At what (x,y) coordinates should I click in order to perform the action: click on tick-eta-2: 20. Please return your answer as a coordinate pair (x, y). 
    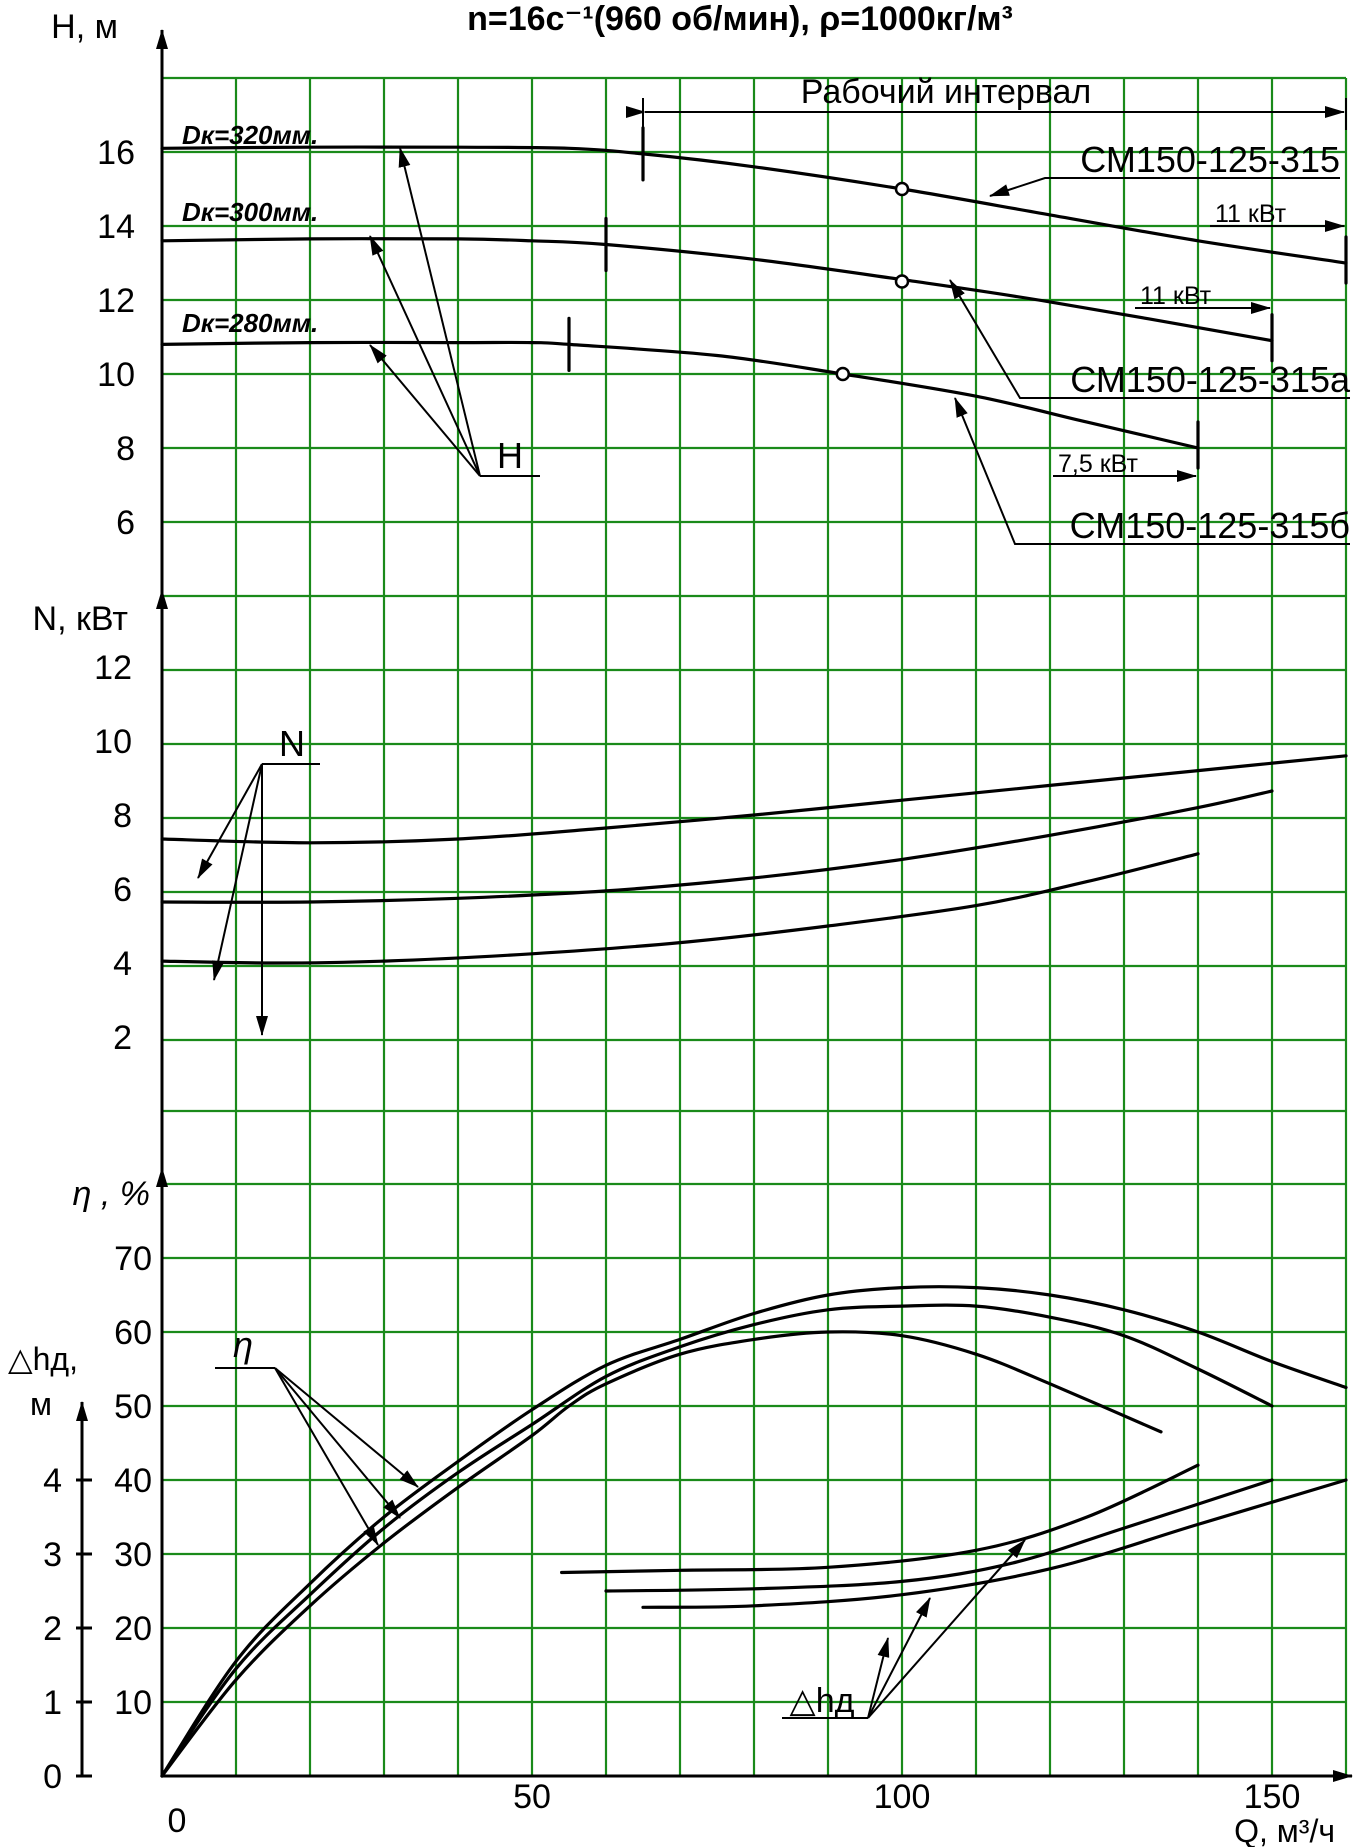
    Looking at the image, I should click on (133, 1629).